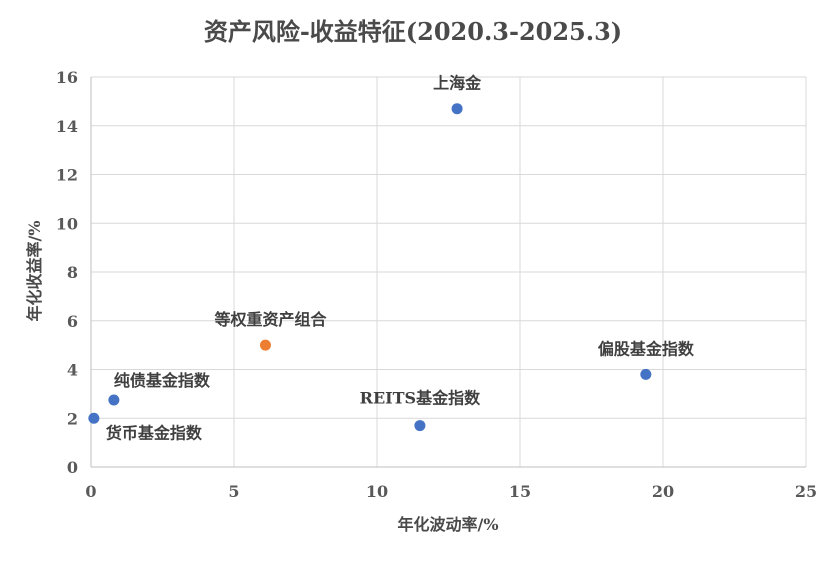  I want to click on x-axis-label: 年化波动率/%, so click(447, 524).